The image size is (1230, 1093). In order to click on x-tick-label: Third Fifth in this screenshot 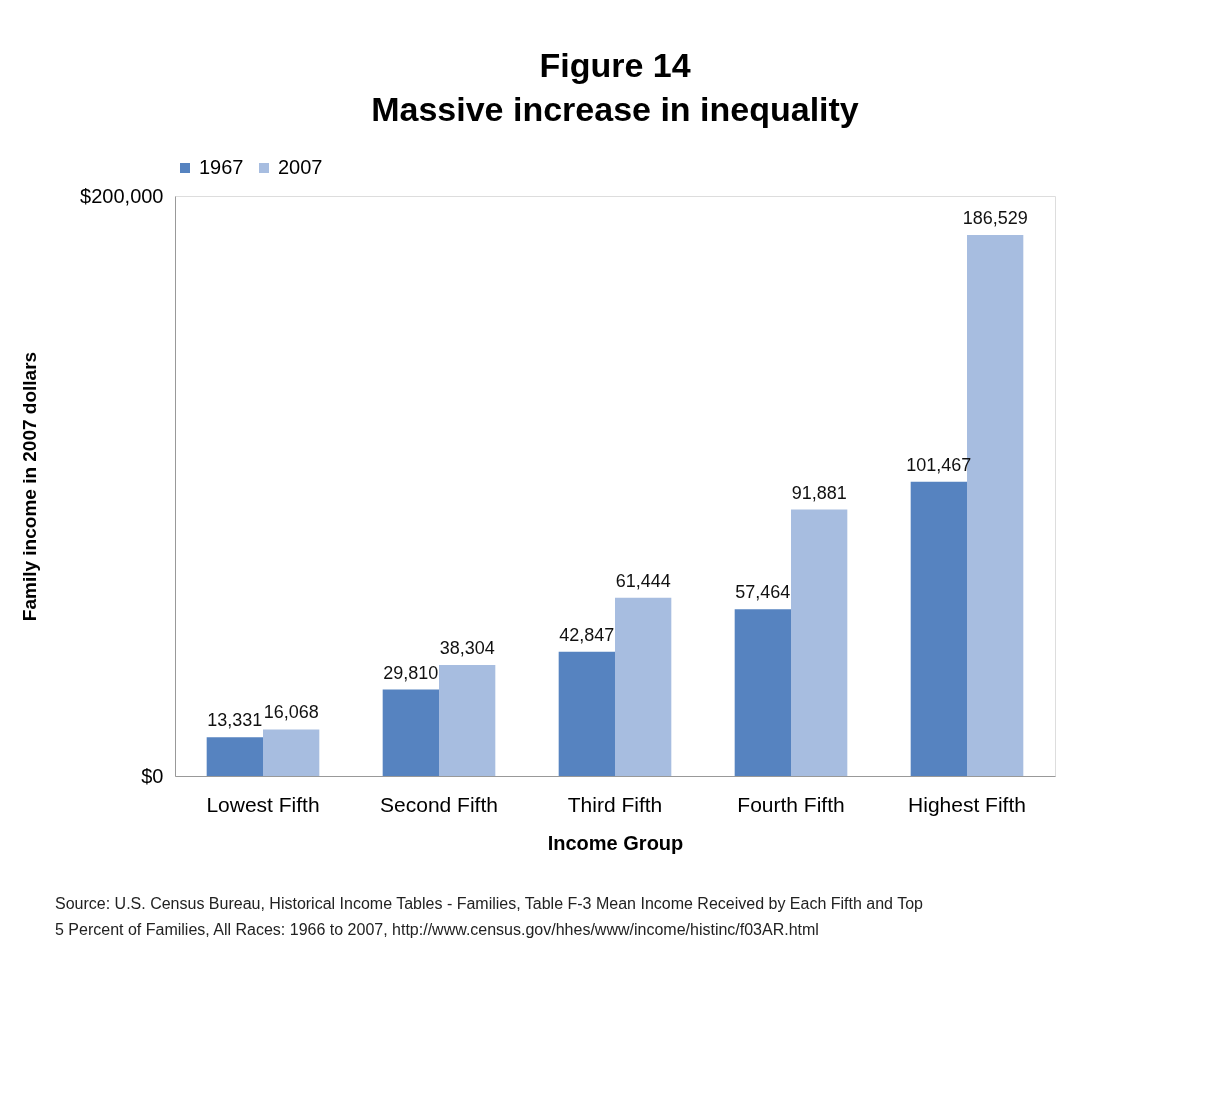, I will do `click(615, 804)`.